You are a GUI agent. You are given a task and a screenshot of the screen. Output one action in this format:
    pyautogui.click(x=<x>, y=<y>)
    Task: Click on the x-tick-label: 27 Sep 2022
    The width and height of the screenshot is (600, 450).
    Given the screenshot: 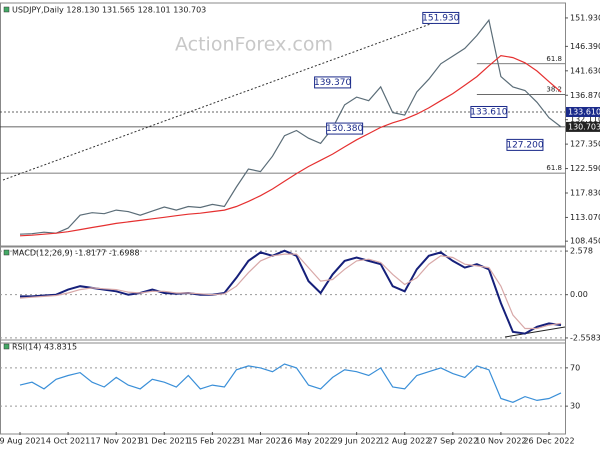 What is the action you would take?
    pyautogui.click(x=452, y=441)
    